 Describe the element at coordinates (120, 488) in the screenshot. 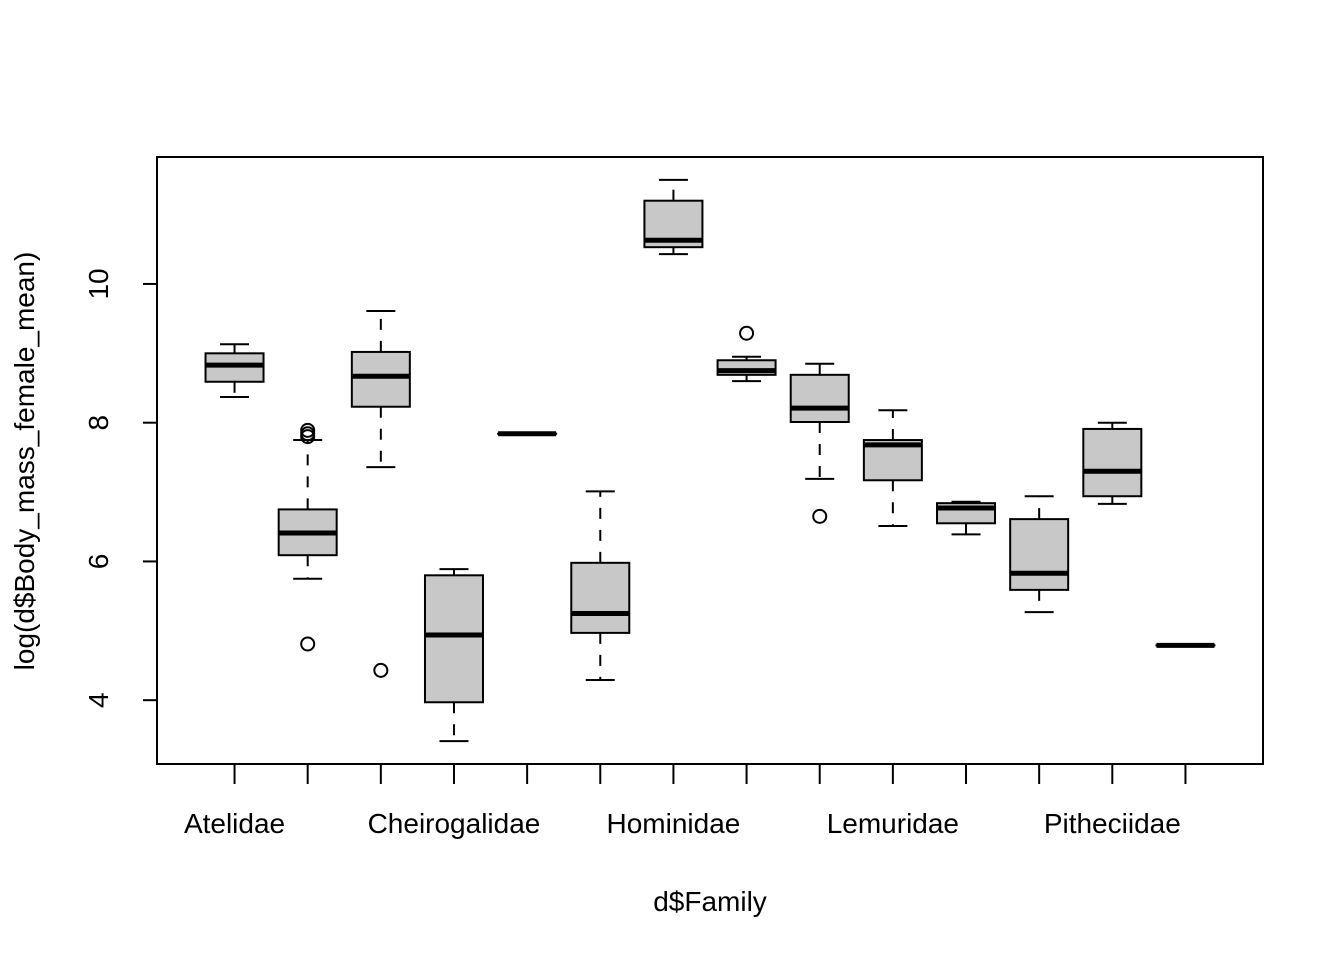

I see `y-axis: 4 6 8 10` at that location.